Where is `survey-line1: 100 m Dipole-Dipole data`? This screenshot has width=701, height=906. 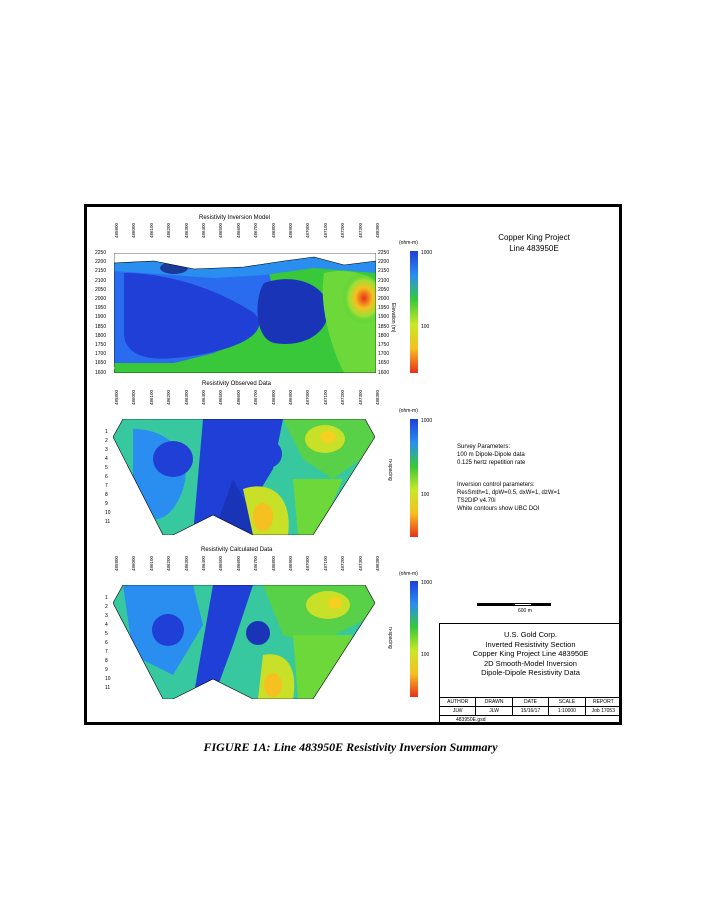
survey-line1: 100 m Dipole-Dipole data is located at coordinates (491, 455).